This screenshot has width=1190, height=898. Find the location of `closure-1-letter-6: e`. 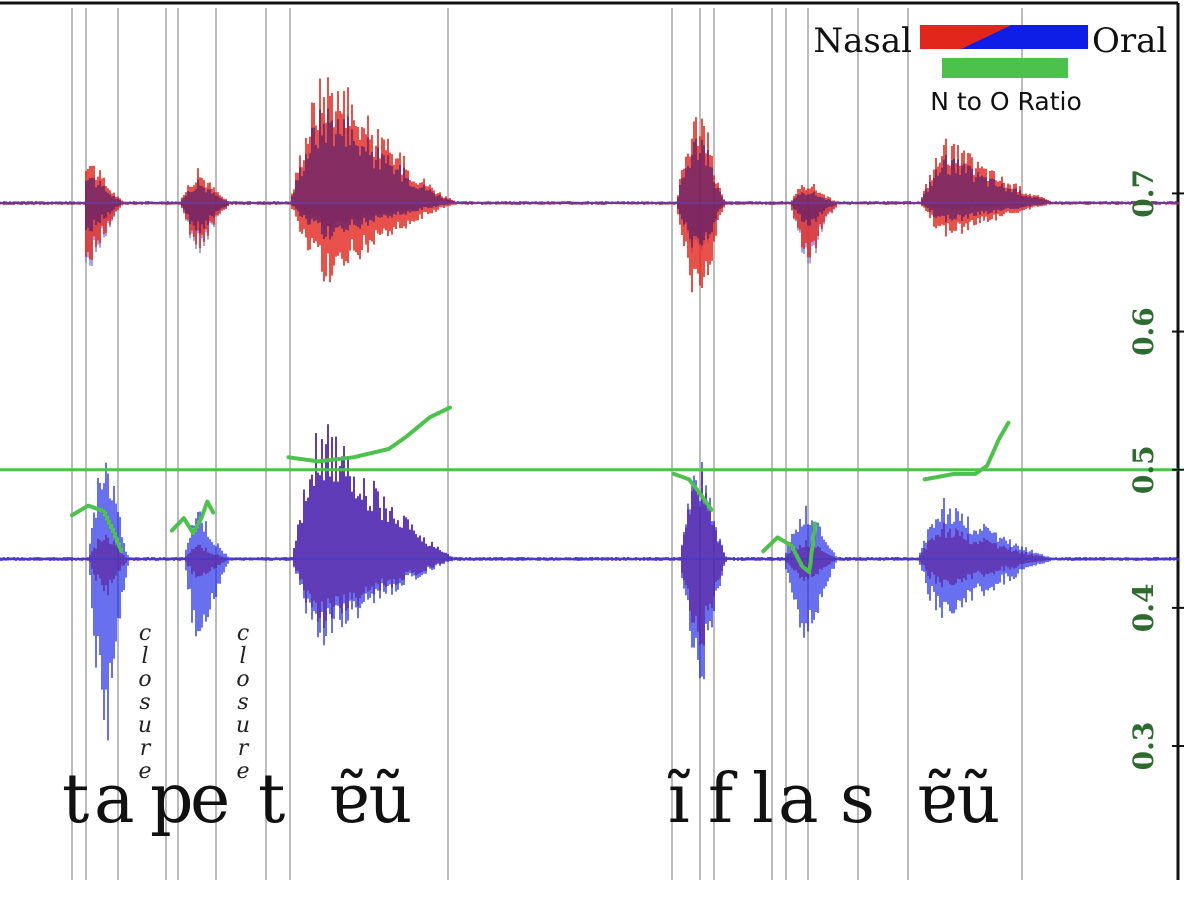

closure-1-letter-6: e is located at coordinates (144, 771).